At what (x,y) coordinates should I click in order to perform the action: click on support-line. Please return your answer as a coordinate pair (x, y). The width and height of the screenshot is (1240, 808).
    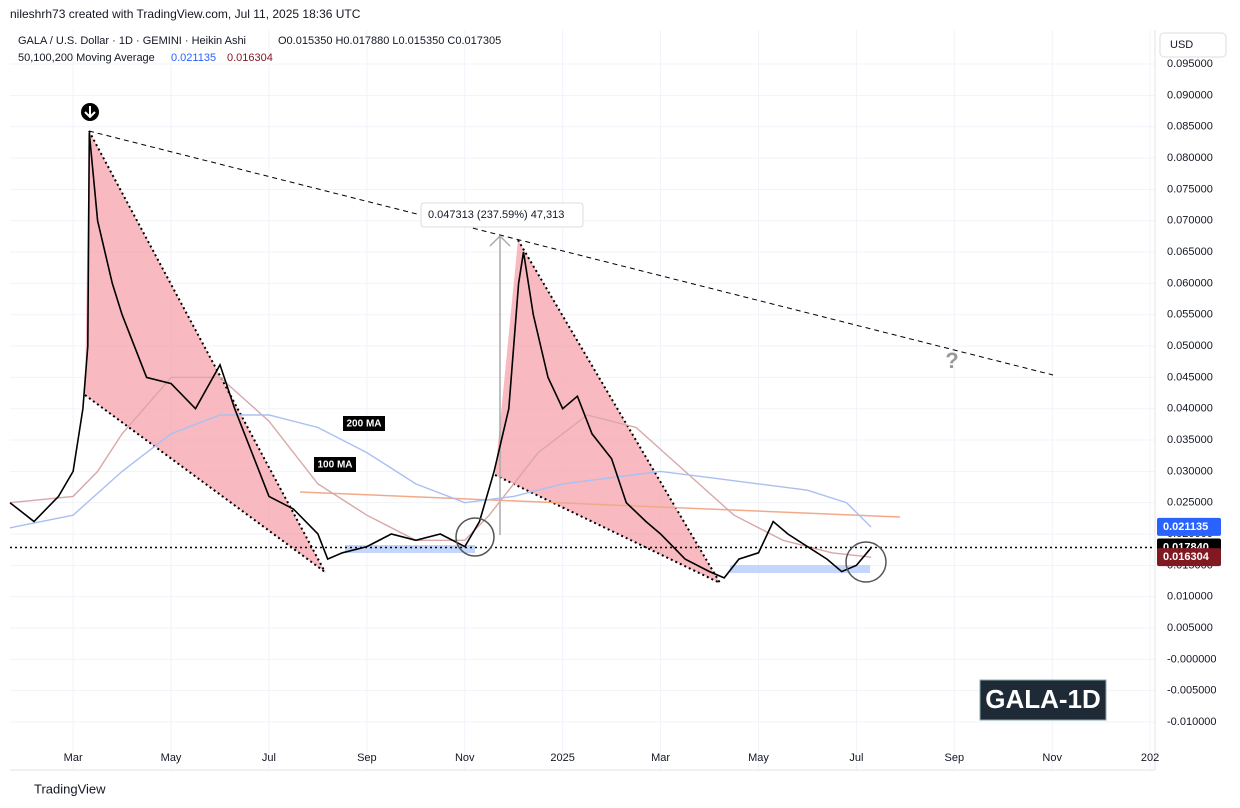
    Looking at the image, I should click on (600, 504).